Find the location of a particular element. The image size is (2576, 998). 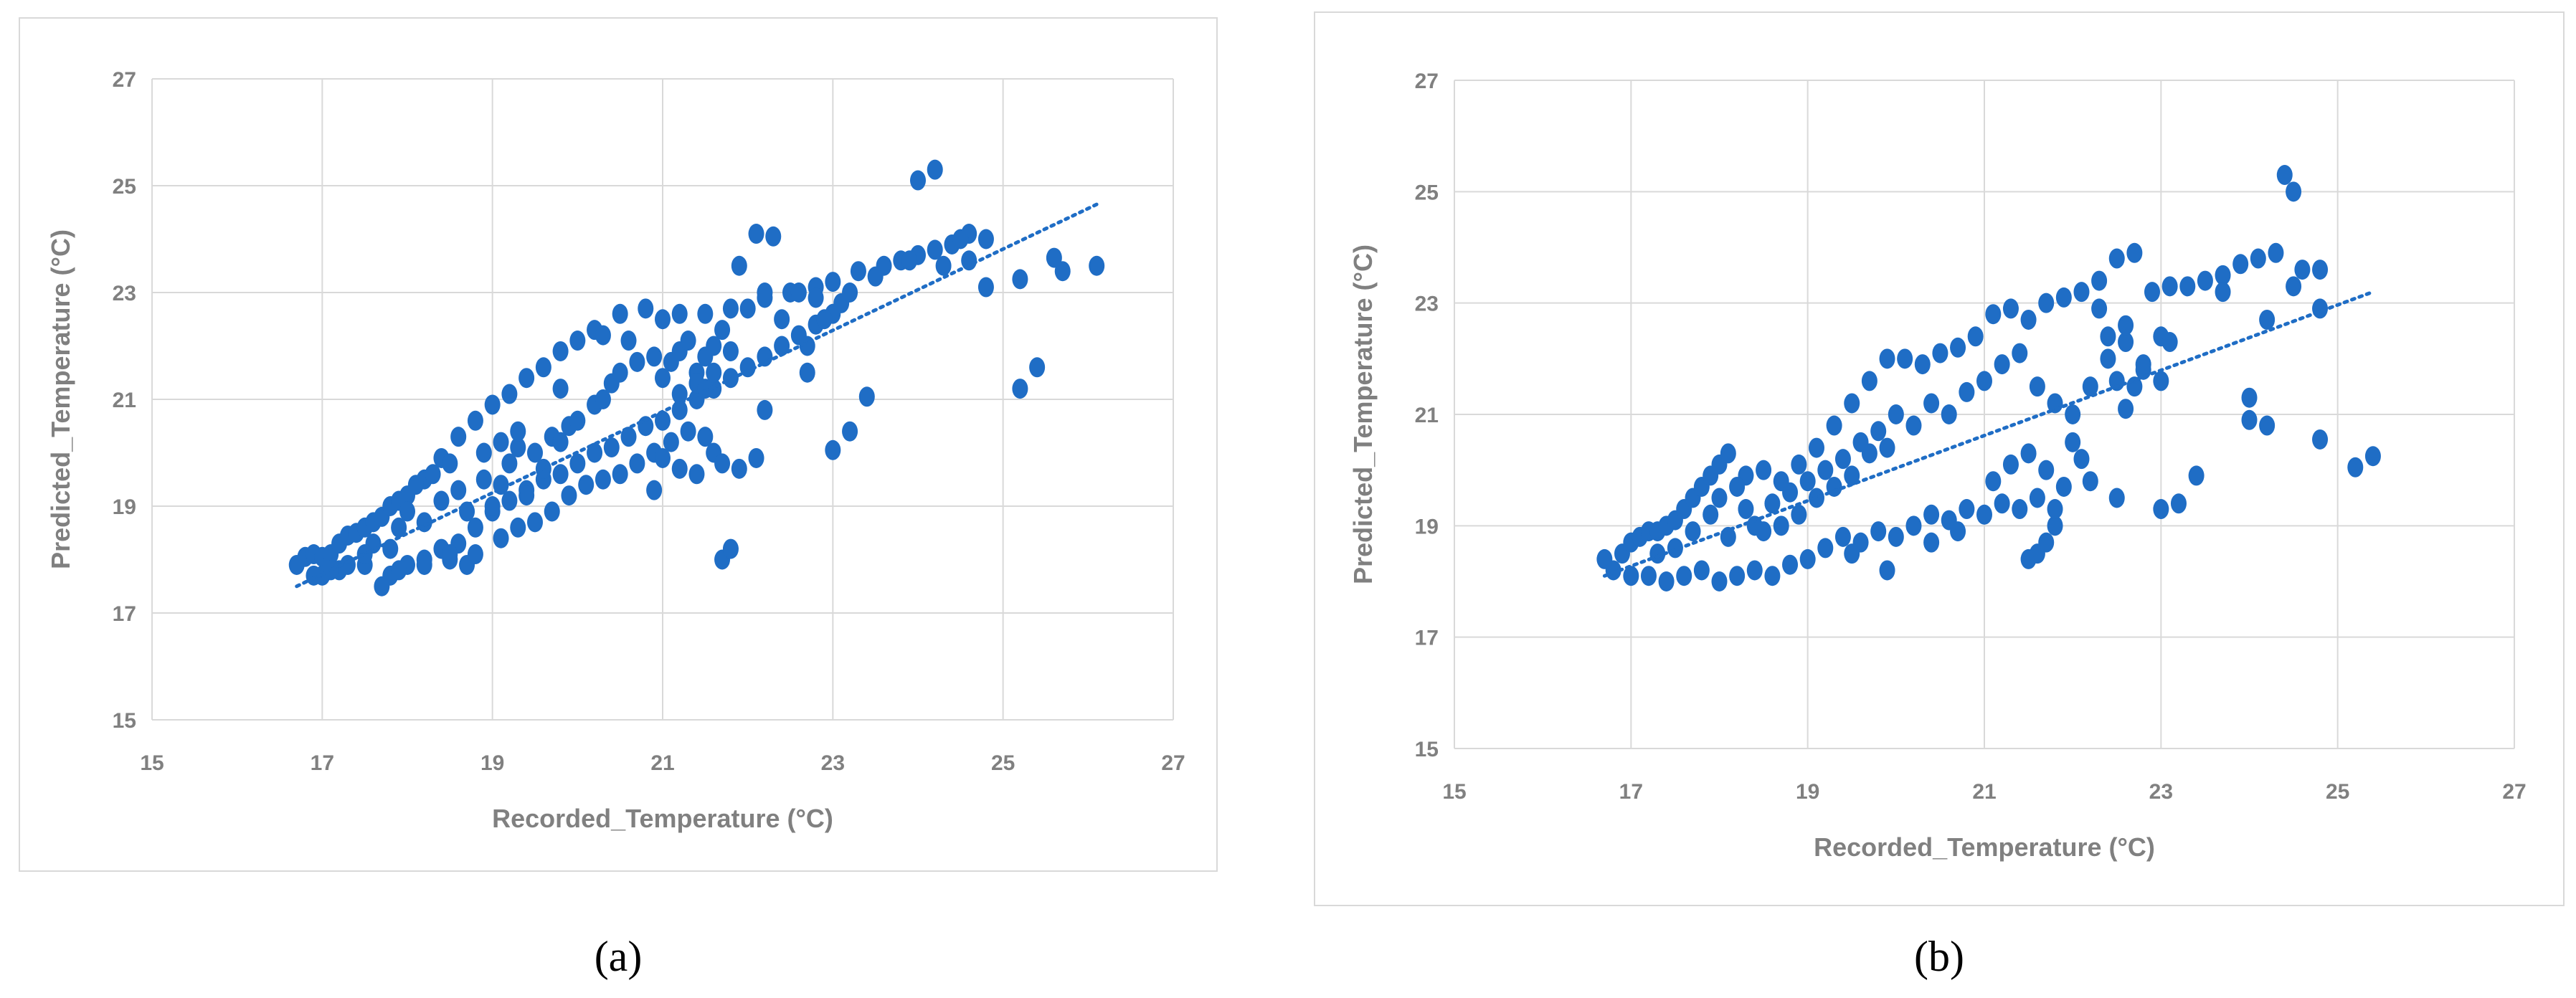

data-points is located at coordinates (696, 378).